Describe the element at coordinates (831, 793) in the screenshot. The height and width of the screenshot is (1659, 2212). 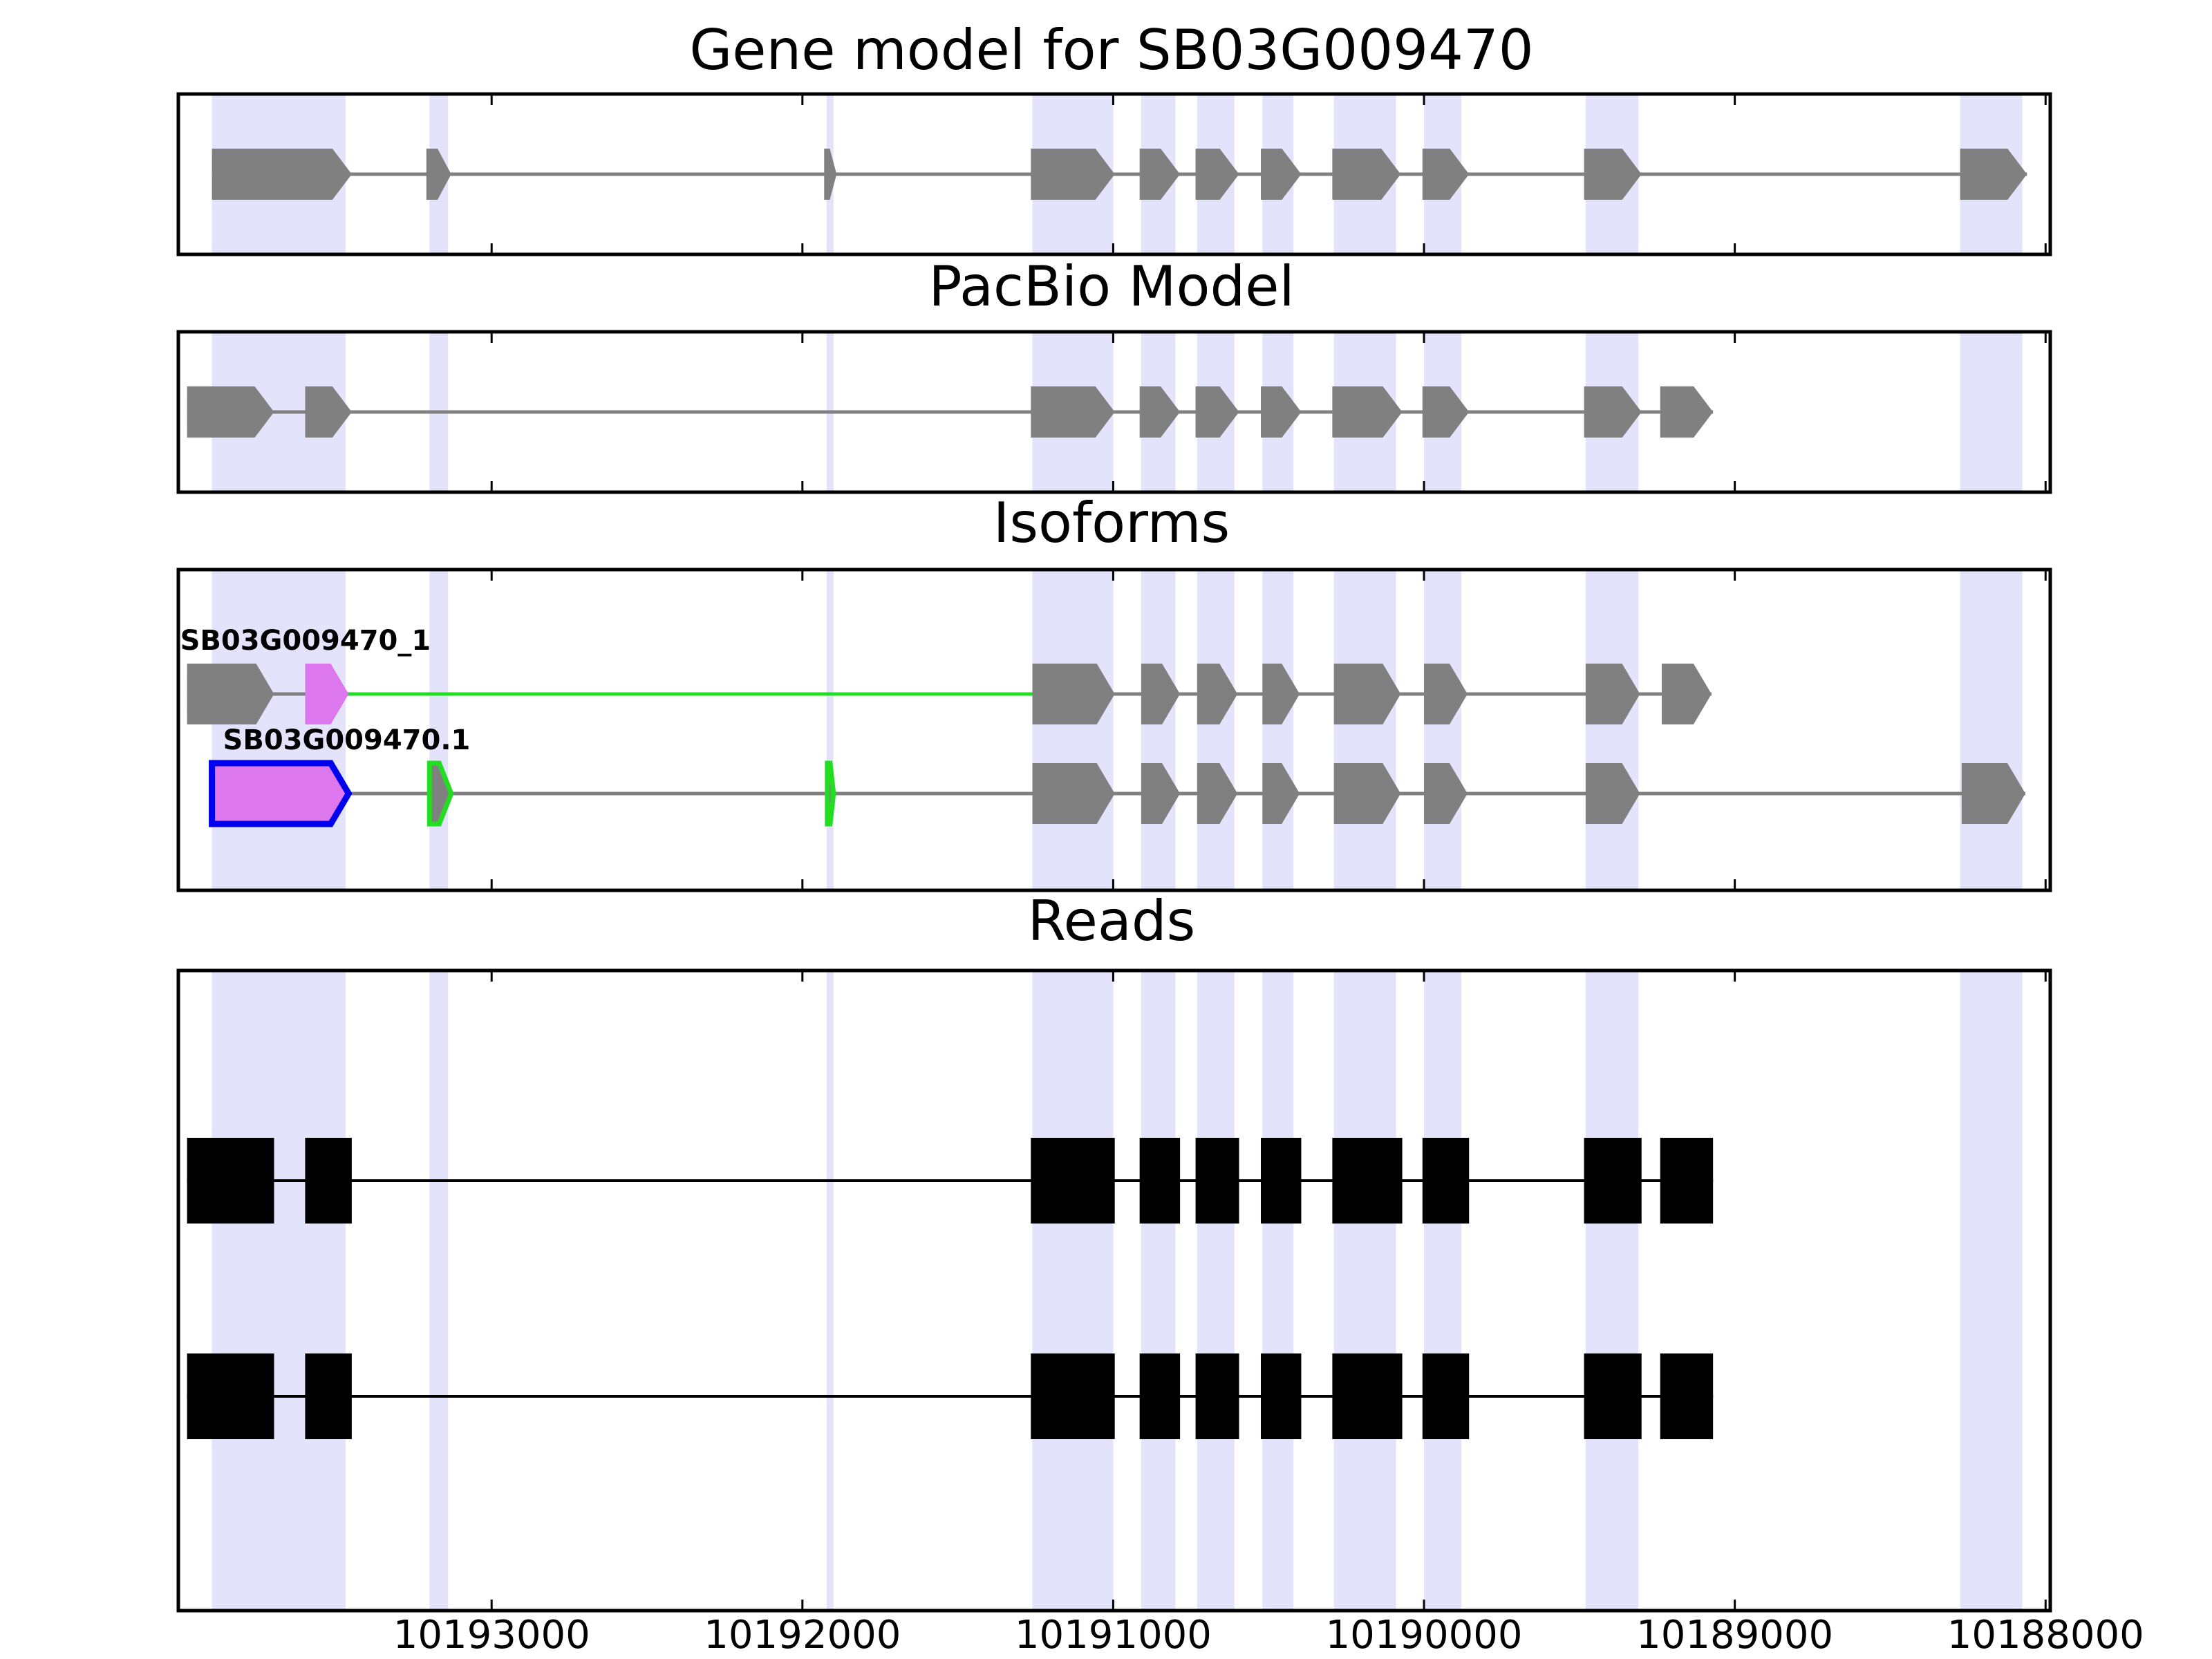
I see `alt-splice-exon` at that location.